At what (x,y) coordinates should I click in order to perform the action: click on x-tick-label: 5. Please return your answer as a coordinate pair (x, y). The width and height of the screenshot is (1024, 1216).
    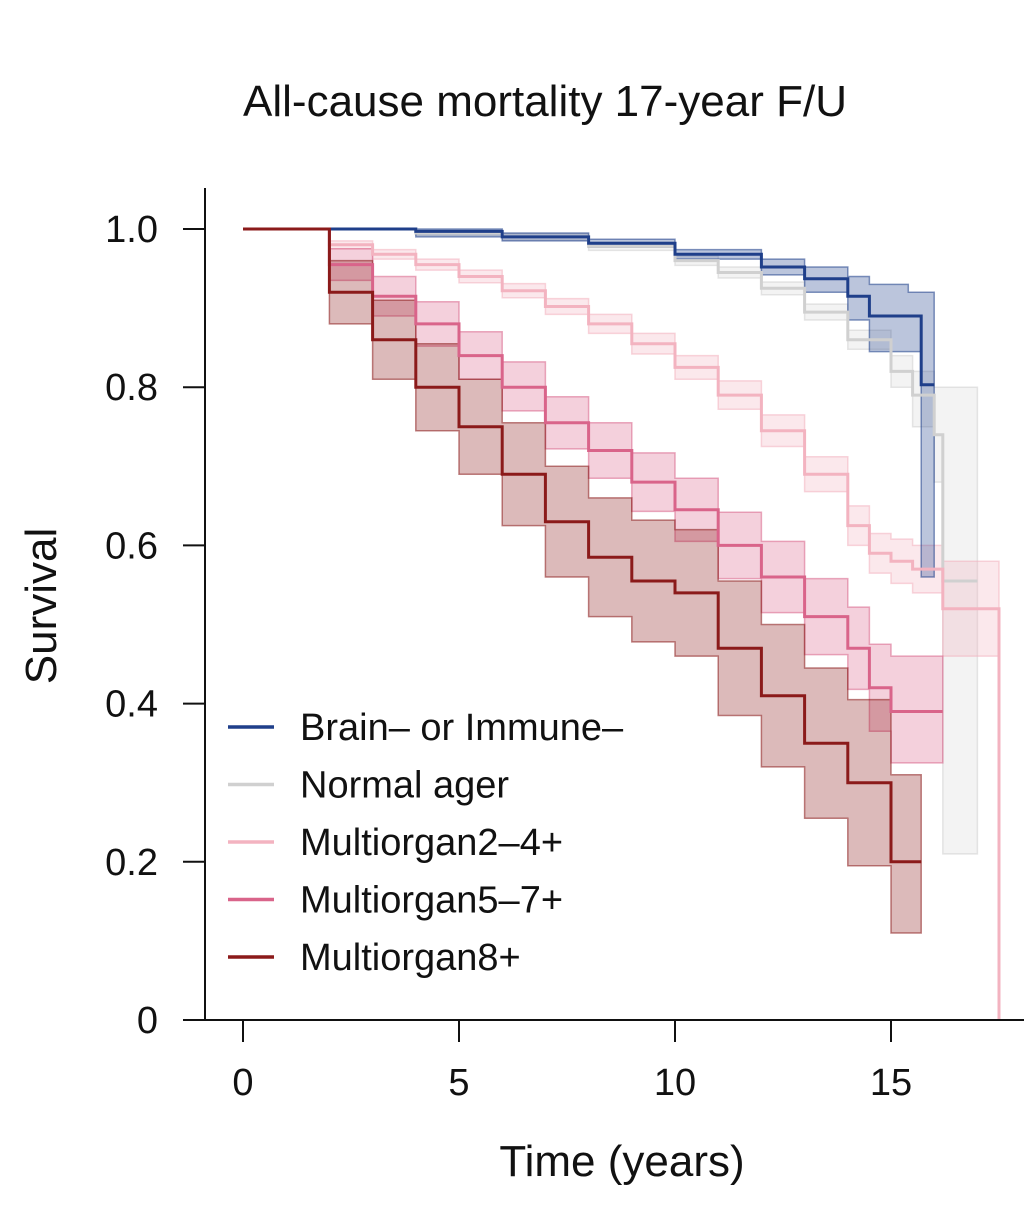
    Looking at the image, I should click on (458, 1083).